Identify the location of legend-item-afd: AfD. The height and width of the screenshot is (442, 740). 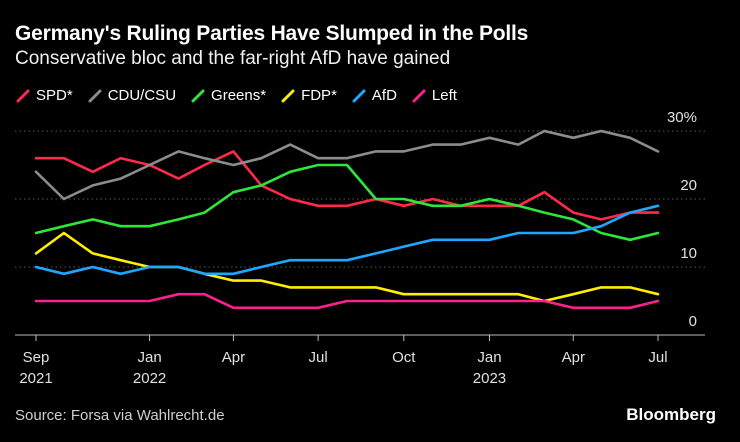
(374, 95).